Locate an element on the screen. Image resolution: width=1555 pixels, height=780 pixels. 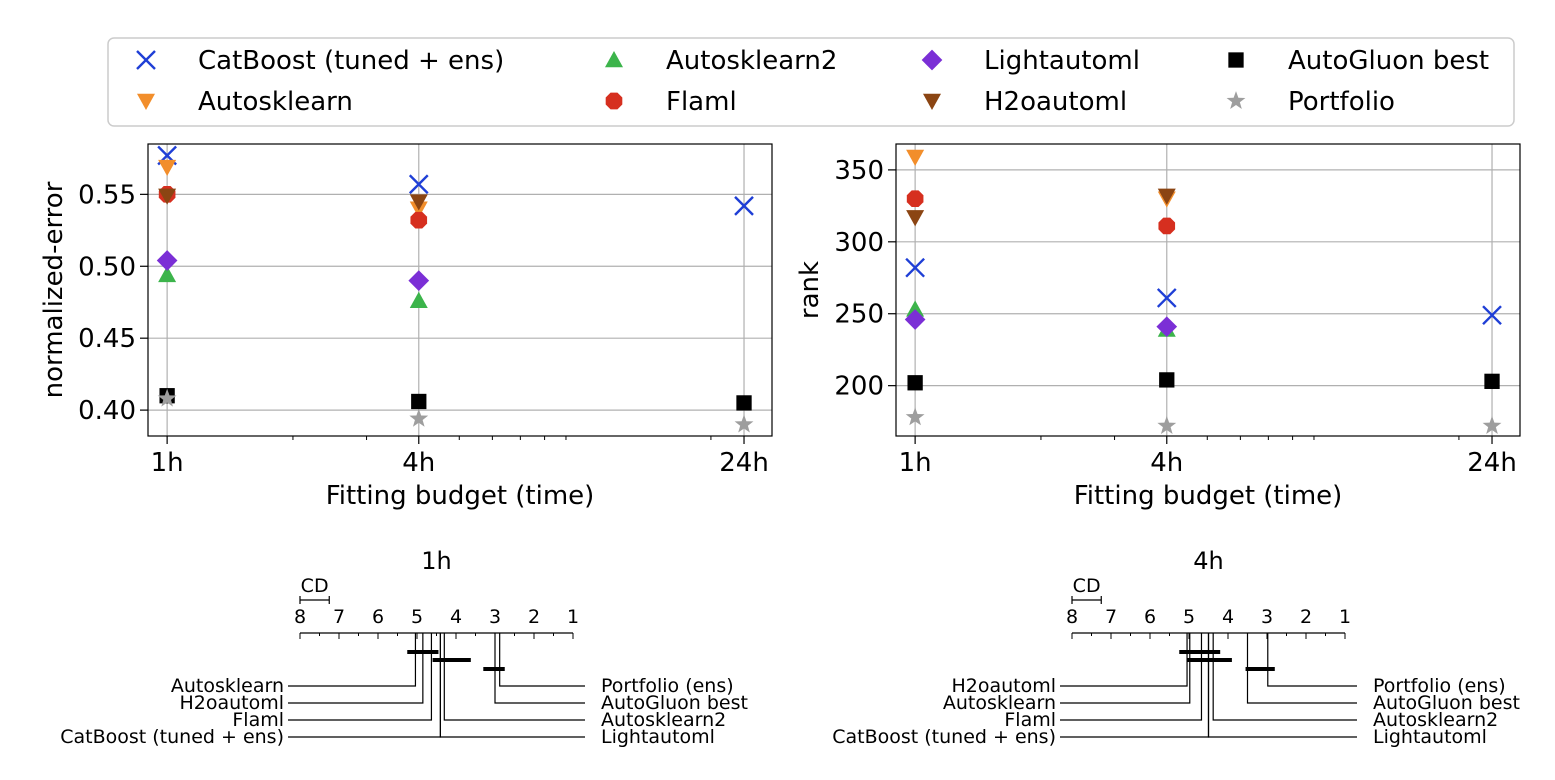
legend-marker-autogluon-best-shape is located at coordinates (1236, 60).